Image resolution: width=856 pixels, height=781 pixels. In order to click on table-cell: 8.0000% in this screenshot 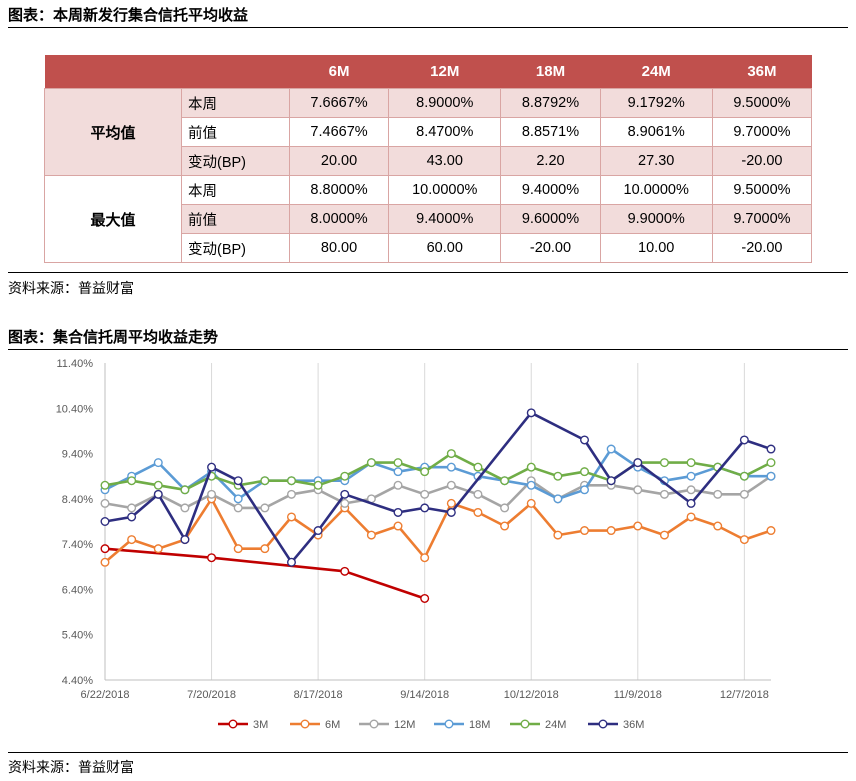, I will do `click(339, 219)`.